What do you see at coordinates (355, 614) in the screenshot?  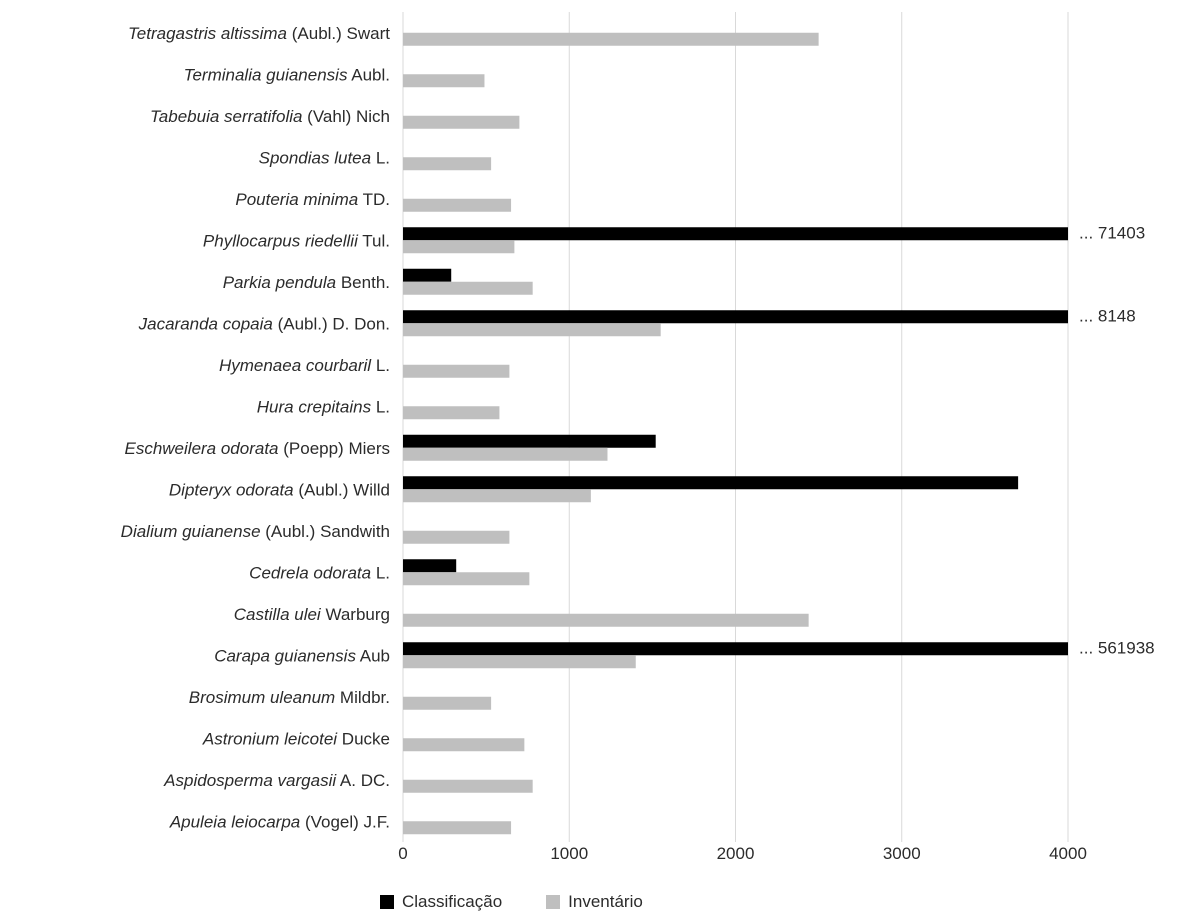 I see `species-authority: Warburg` at bounding box center [355, 614].